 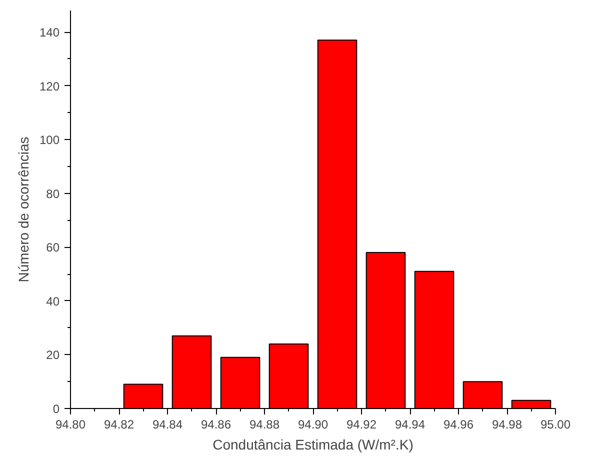 What do you see at coordinates (361, 425) in the screenshot?
I see `x-tick-label: 94.92` at bounding box center [361, 425].